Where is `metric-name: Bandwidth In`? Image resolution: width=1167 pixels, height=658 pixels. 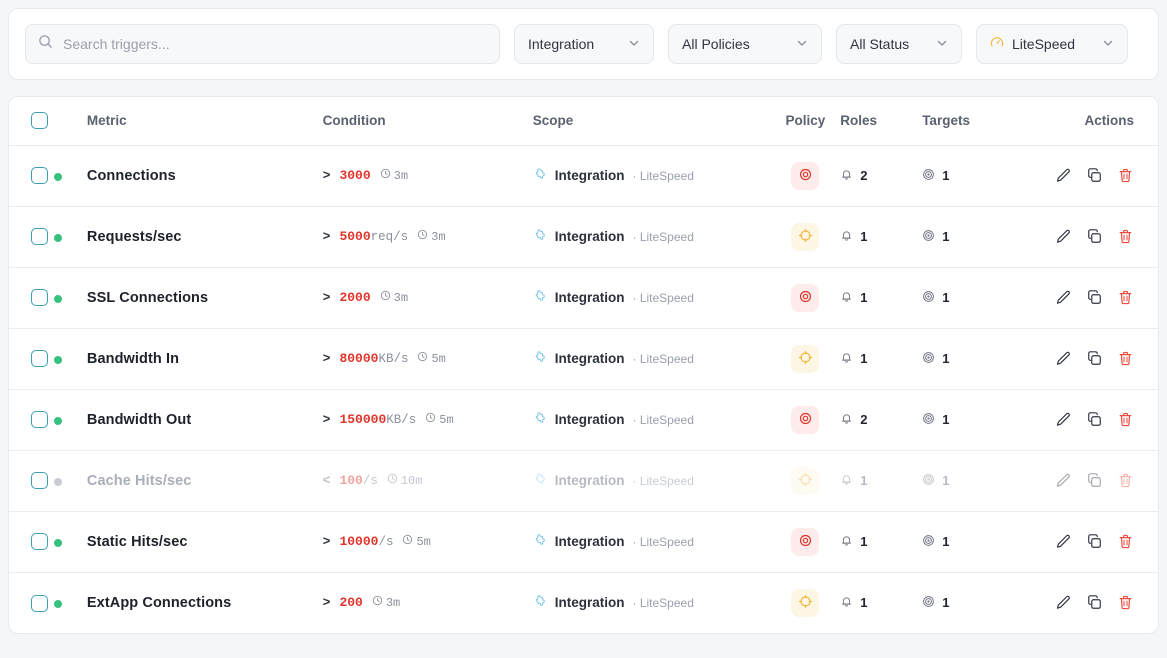
metric-name: Bandwidth In is located at coordinates (133, 359).